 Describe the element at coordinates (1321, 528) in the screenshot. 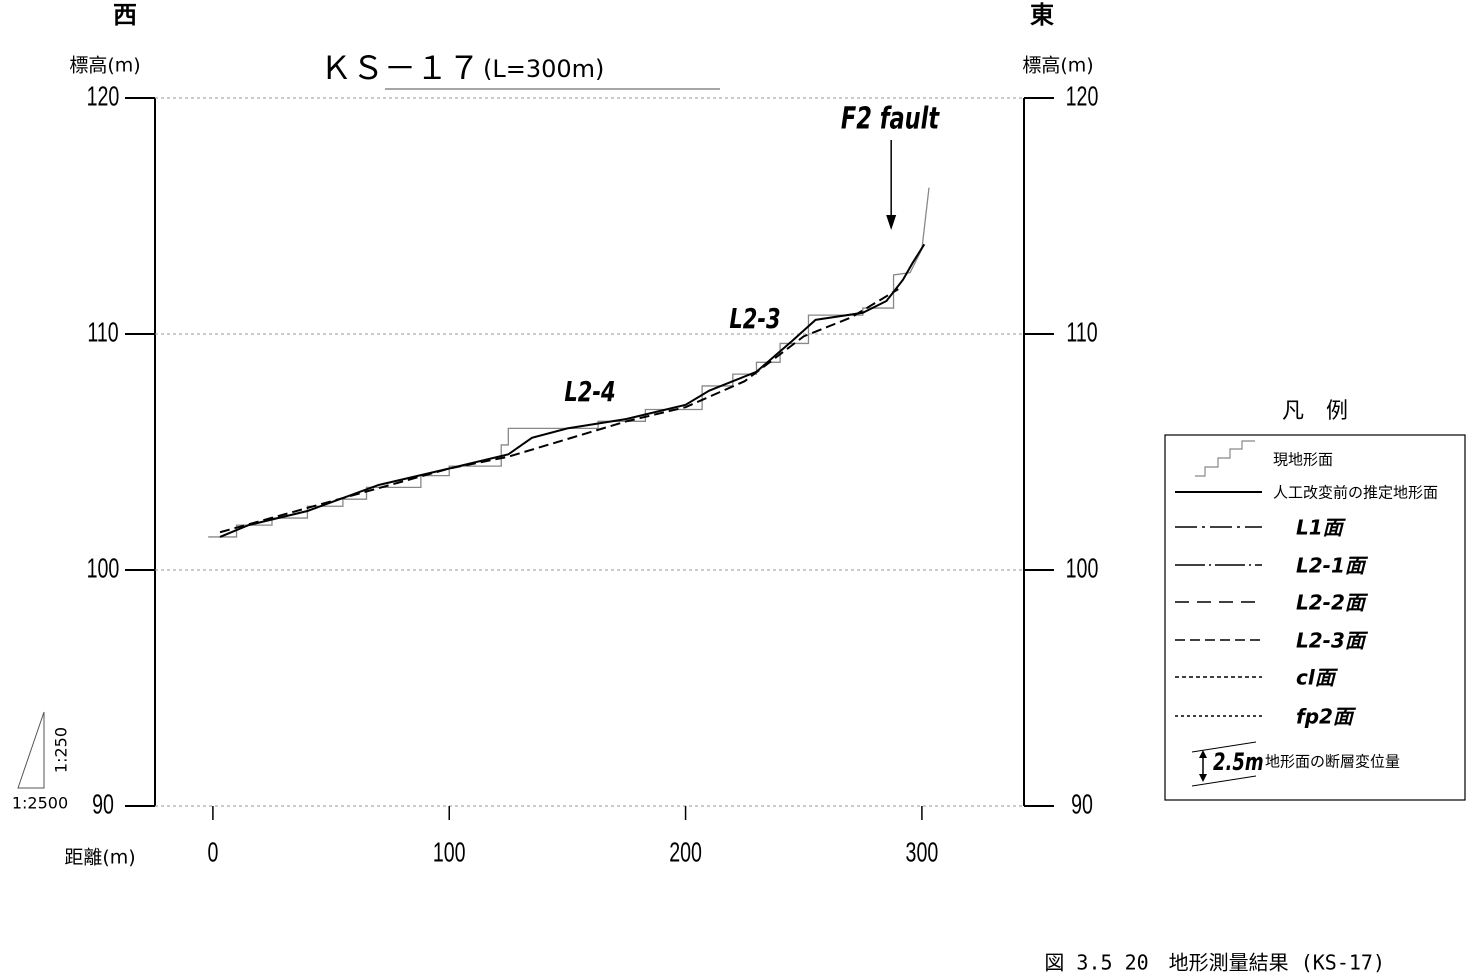

I see `legend-label: L1面` at that location.